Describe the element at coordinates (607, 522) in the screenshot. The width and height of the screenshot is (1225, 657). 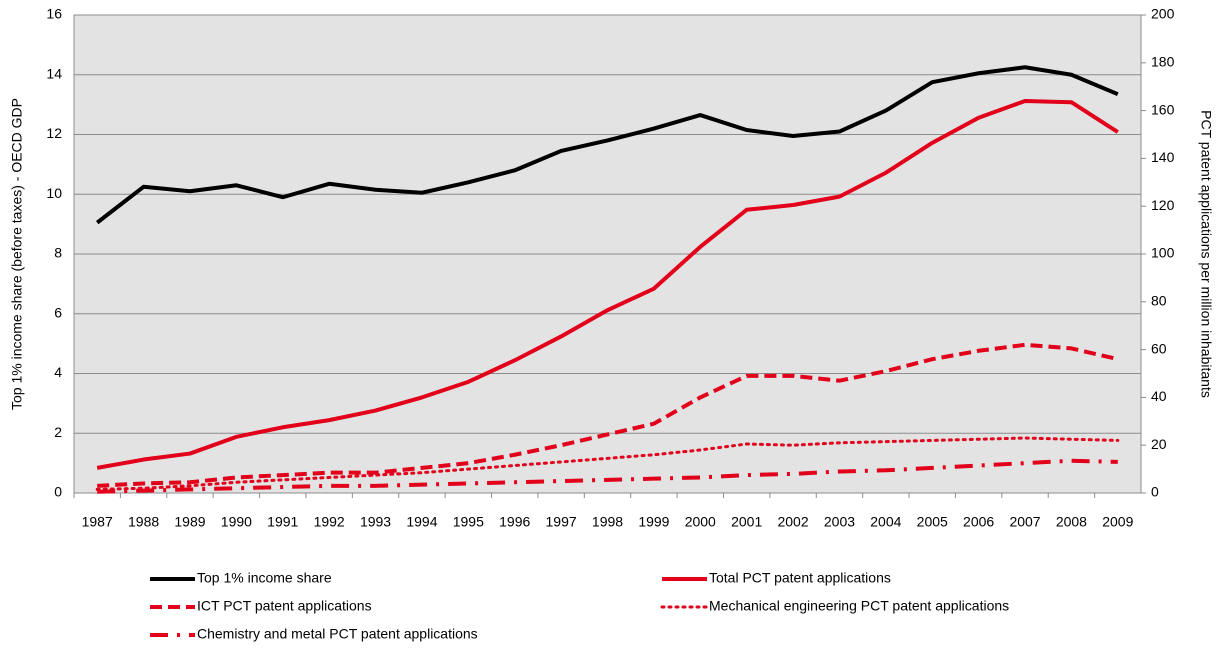
I see `x-tick-label: 1998` at that location.